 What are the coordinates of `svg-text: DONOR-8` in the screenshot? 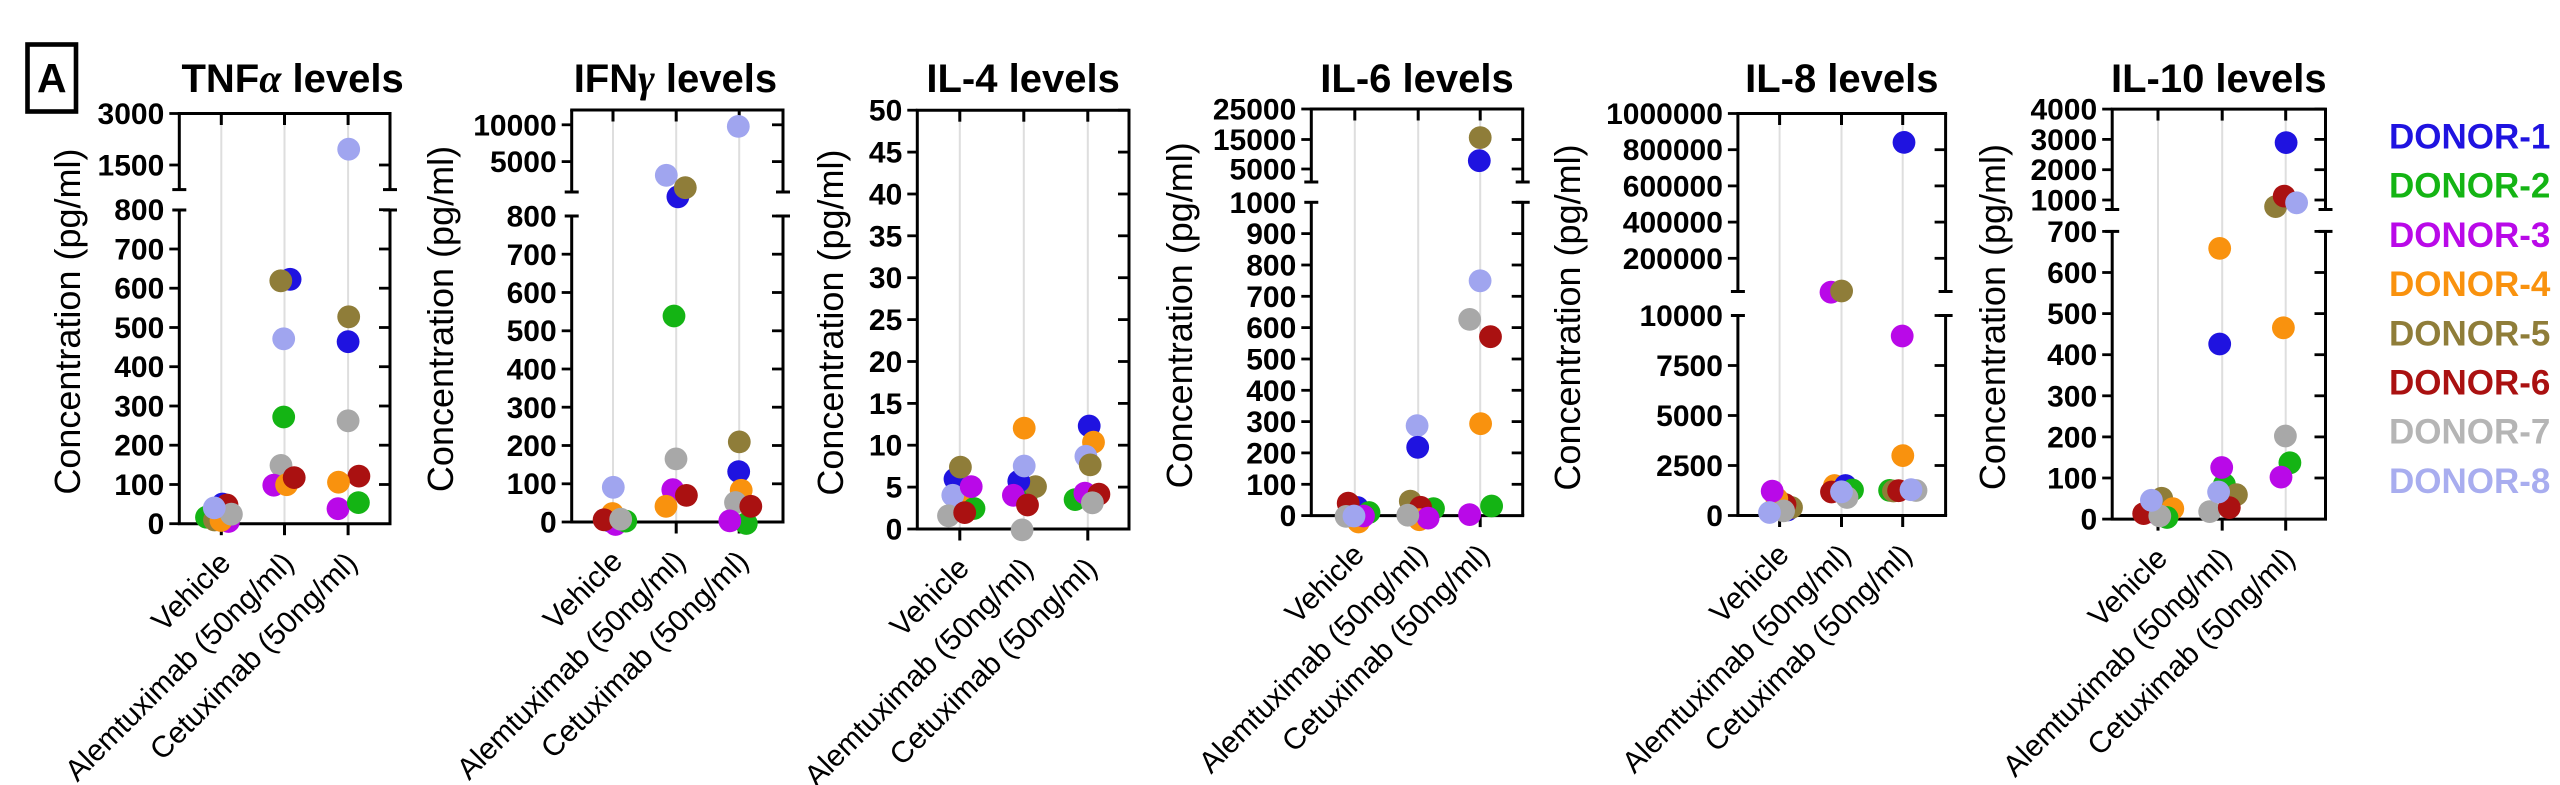 It's located at (2469, 481).